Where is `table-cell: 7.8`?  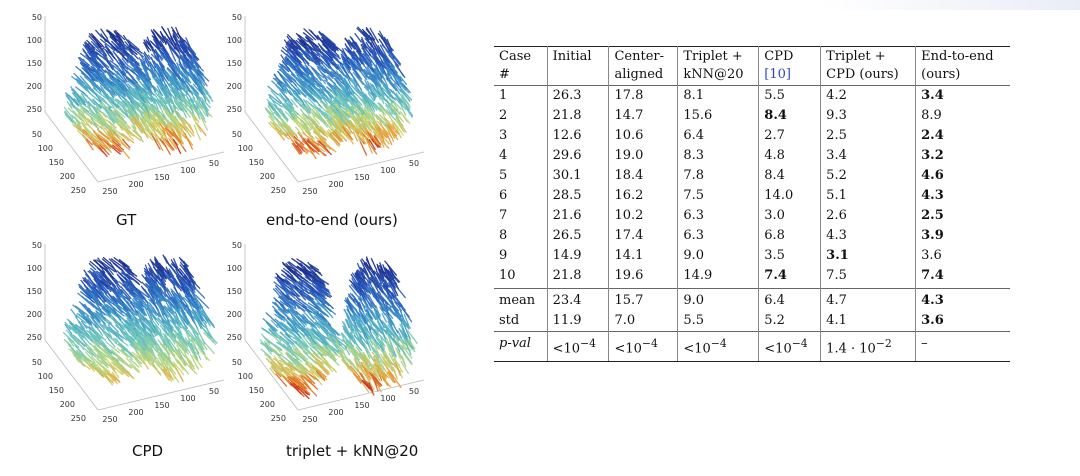 table-cell: 7.8 is located at coordinates (718, 176).